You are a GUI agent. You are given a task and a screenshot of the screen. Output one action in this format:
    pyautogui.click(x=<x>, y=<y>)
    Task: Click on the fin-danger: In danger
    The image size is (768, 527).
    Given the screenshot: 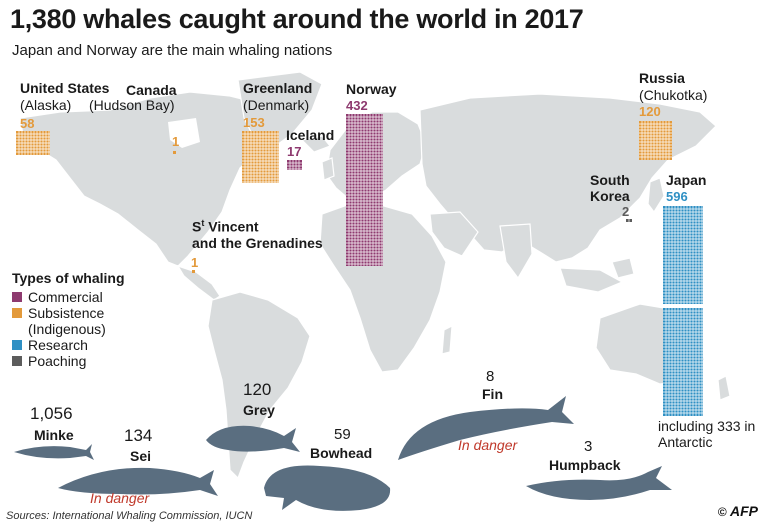 What is the action you would take?
    pyautogui.click(x=488, y=445)
    